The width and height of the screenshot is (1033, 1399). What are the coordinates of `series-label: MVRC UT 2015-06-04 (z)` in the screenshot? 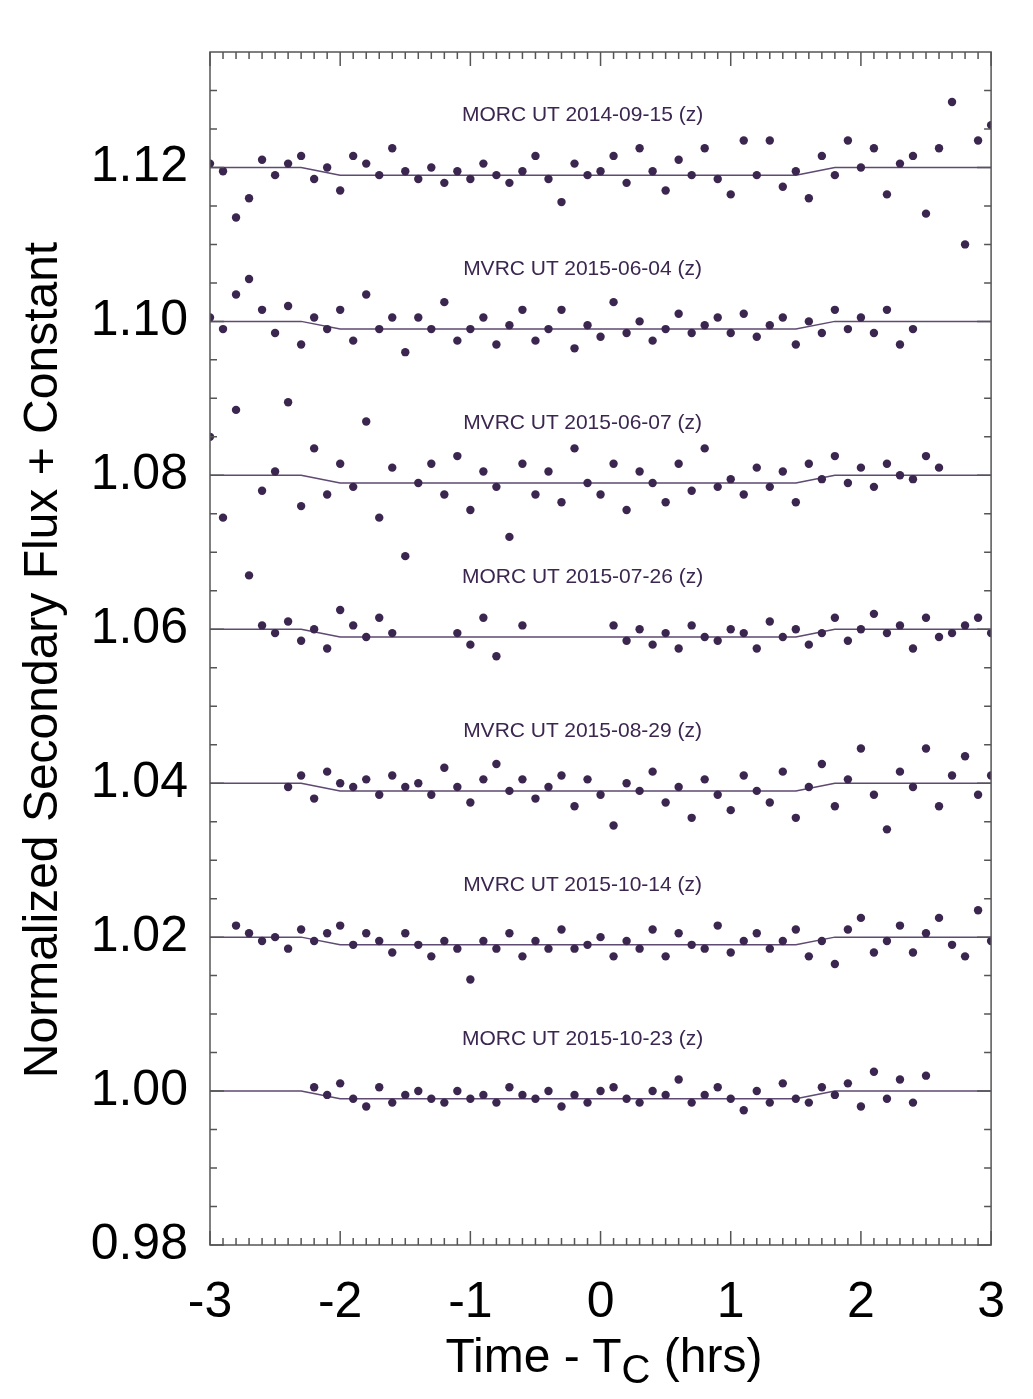 It's located at (582, 268).